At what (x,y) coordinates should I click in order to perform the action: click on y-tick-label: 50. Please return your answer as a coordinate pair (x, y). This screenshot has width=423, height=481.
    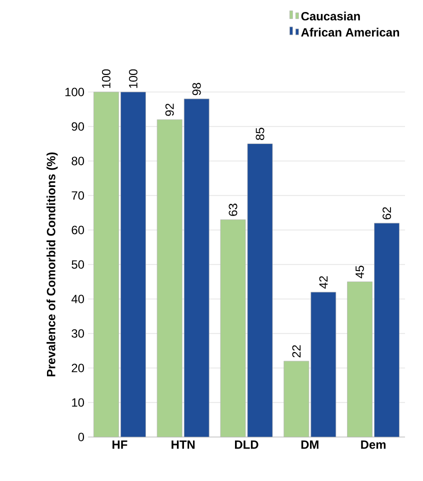
    Looking at the image, I should click on (78, 264).